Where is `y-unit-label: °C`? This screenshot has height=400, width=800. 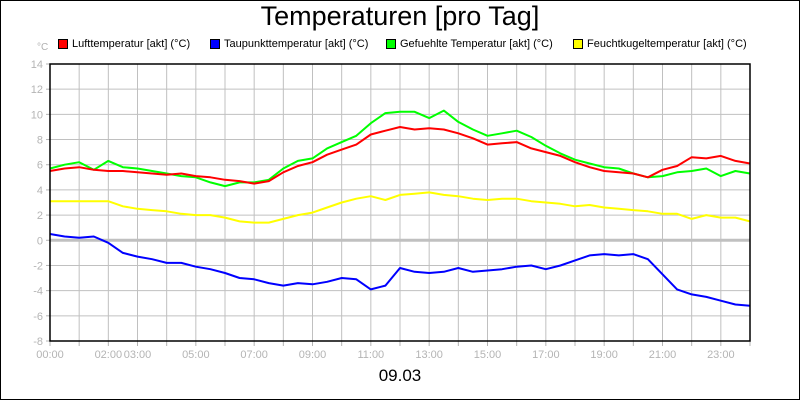
y-unit-label: °C is located at coordinates (43, 47).